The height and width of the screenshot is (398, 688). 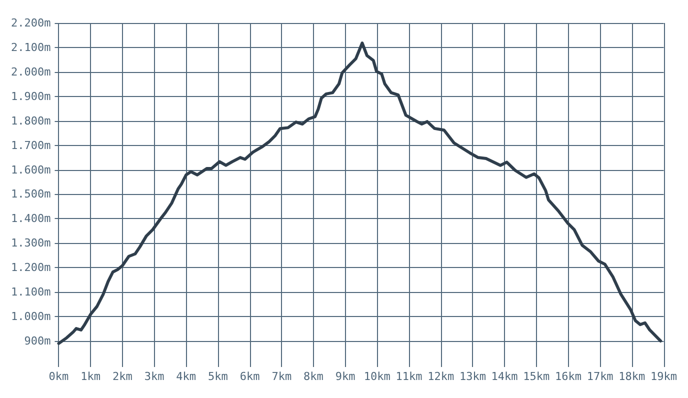 I want to click on y-tick-label: 1.000m, so click(x=31, y=317).